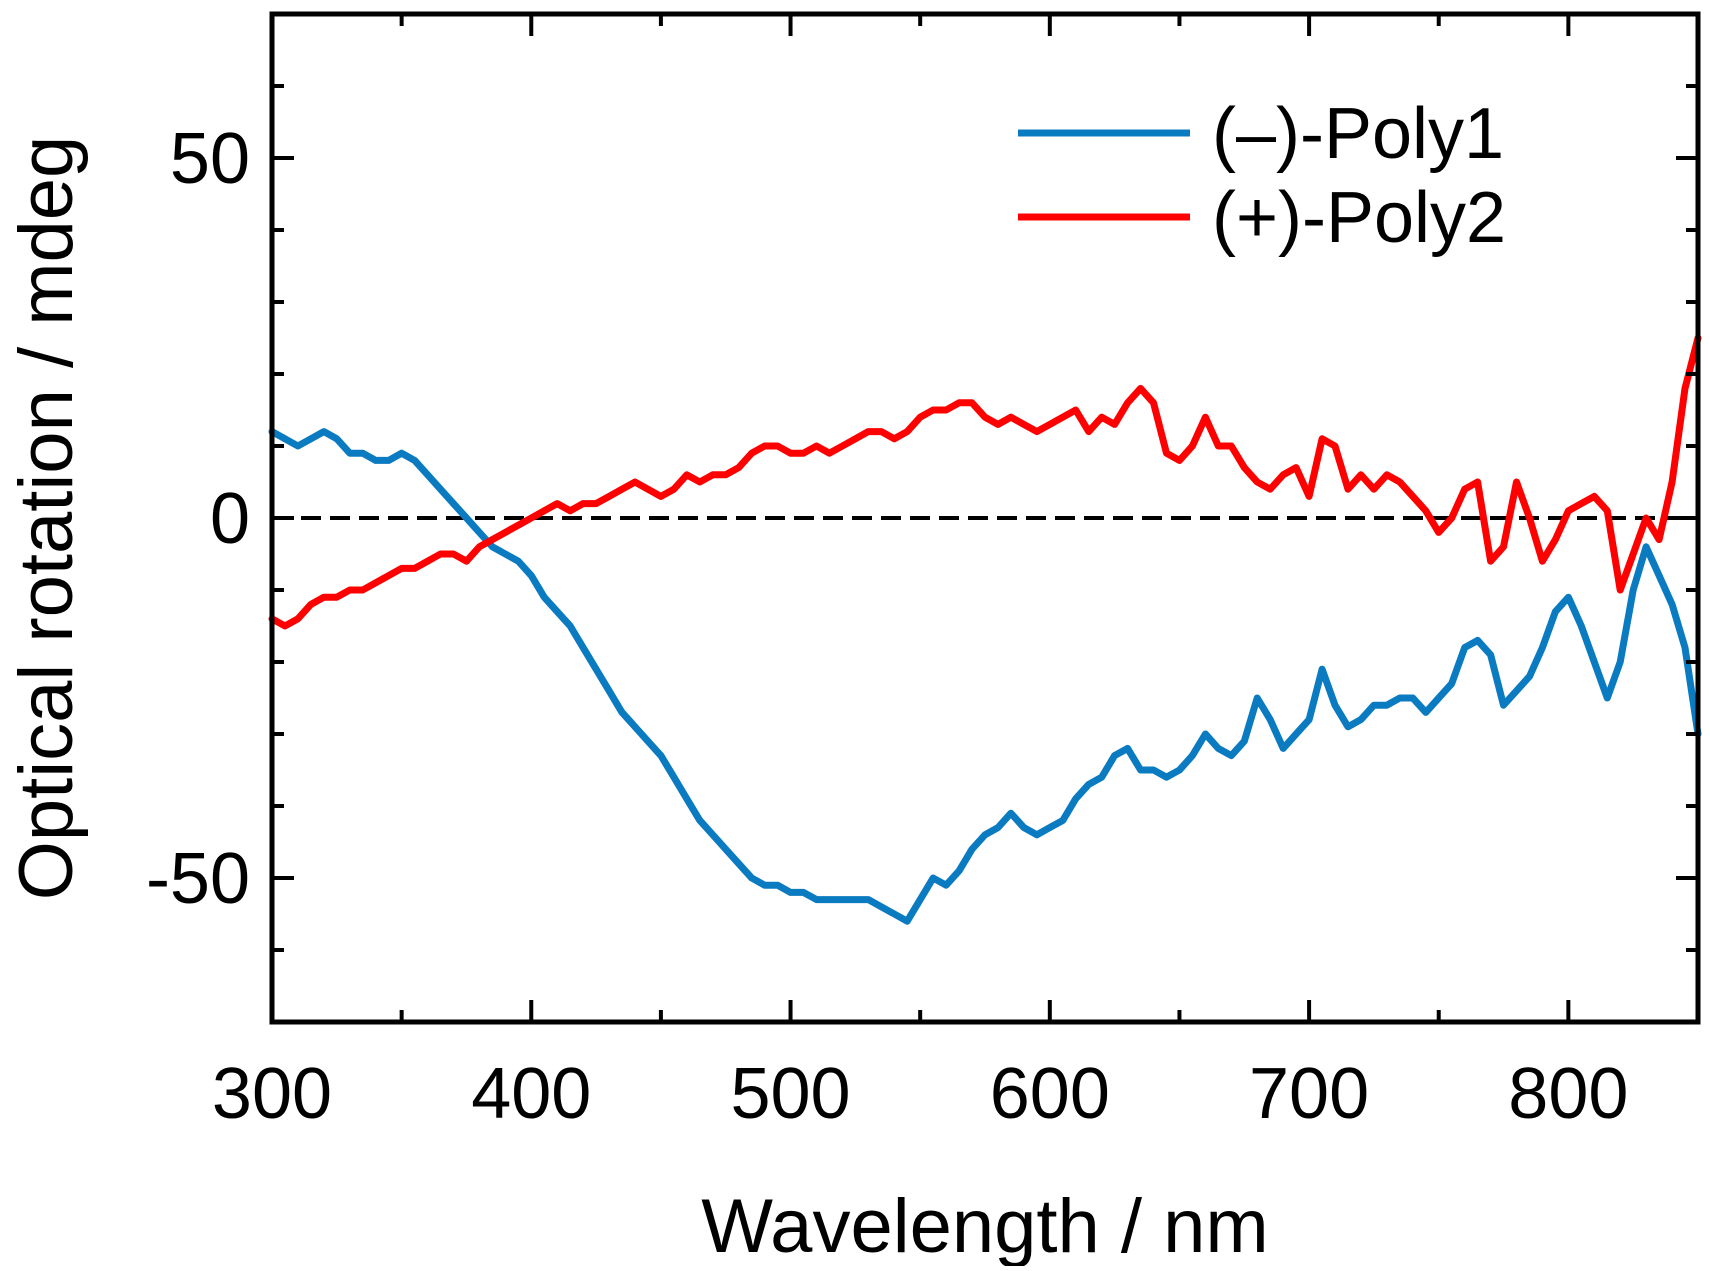 The image size is (1710, 1271). What do you see at coordinates (198, 519) in the screenshot?
I see `y-tick-labels: -50 0 50` at bounding box center [198, 519].